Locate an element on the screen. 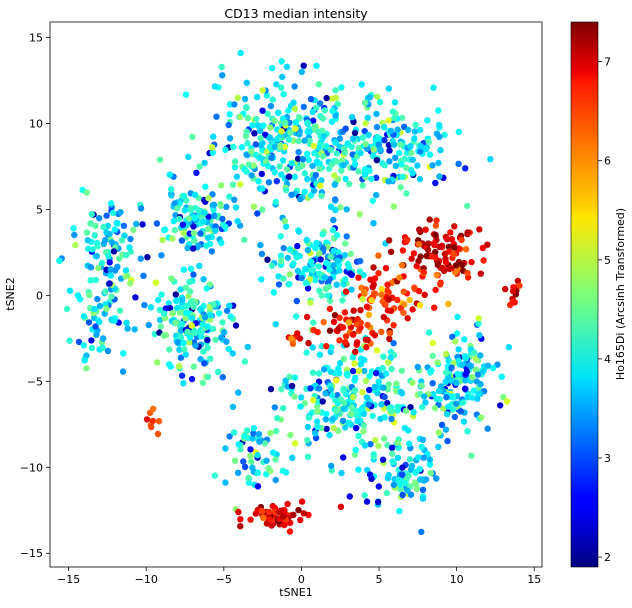  tick-label: −5 is located at coordinates (224, 579).